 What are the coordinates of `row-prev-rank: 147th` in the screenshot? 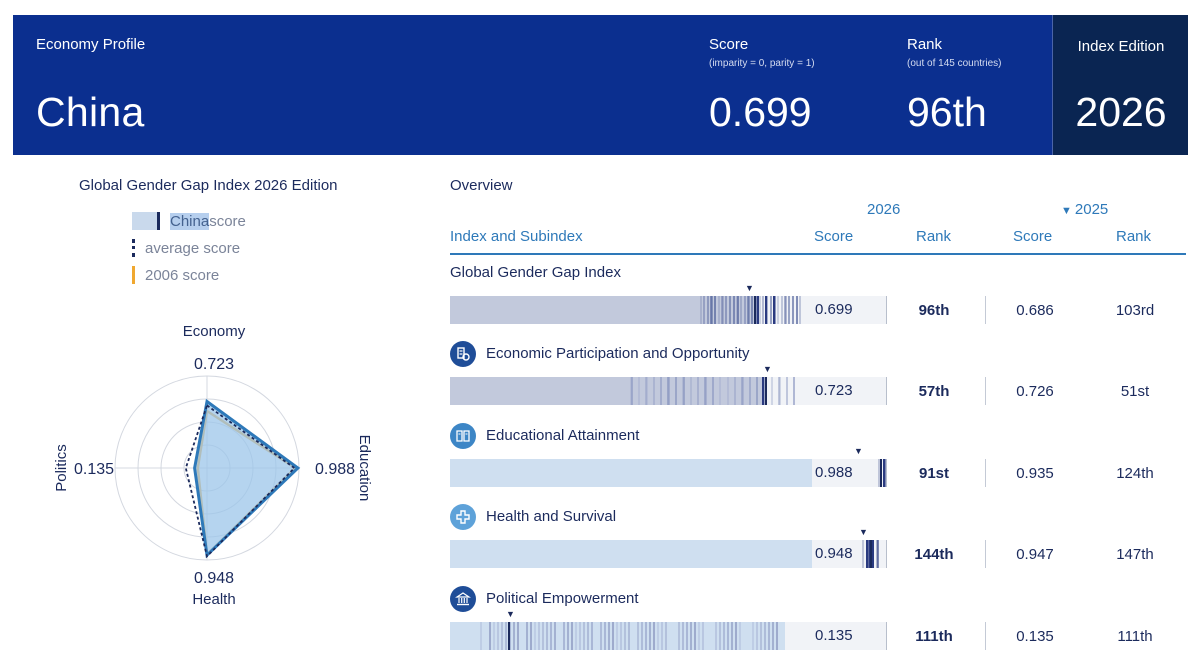 It's located at (1135, 554).